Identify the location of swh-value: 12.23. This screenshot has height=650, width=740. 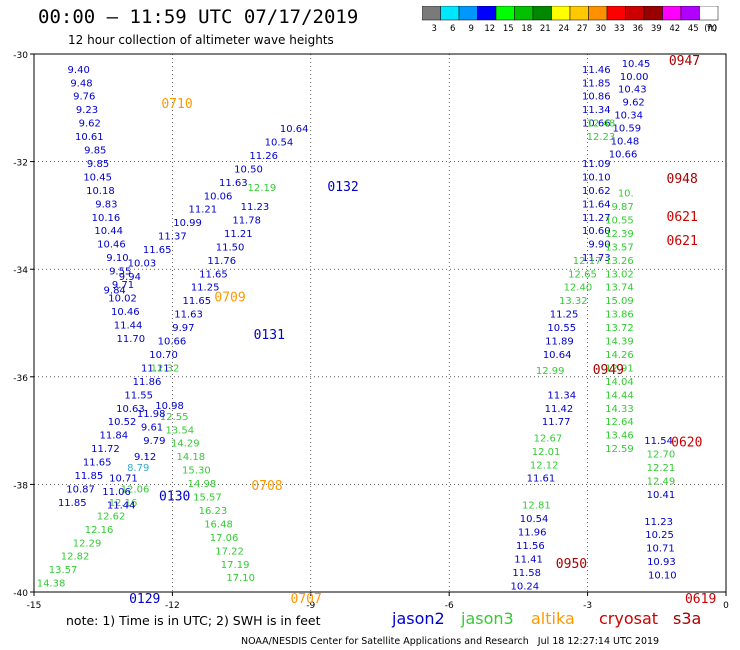
(601, 137).